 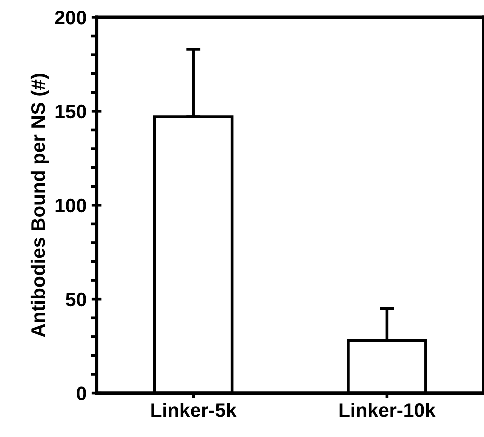 What do you see at coordinates (81, 393) in the screenshot?
I see `y-tick-label: 0` at bounding box center [81, 393].